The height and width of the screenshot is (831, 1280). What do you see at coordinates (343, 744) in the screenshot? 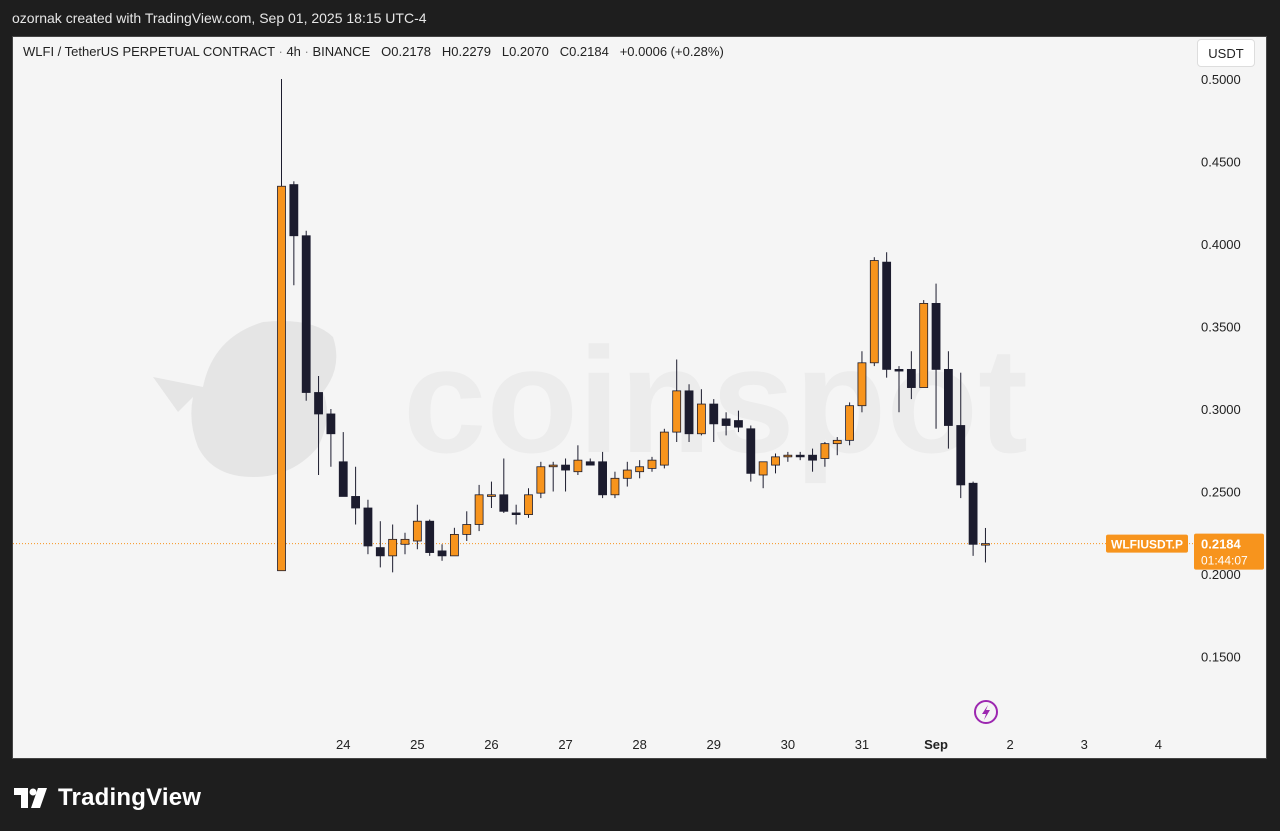
I see `time-tick-label: 24` at bounding box center [343, 744].